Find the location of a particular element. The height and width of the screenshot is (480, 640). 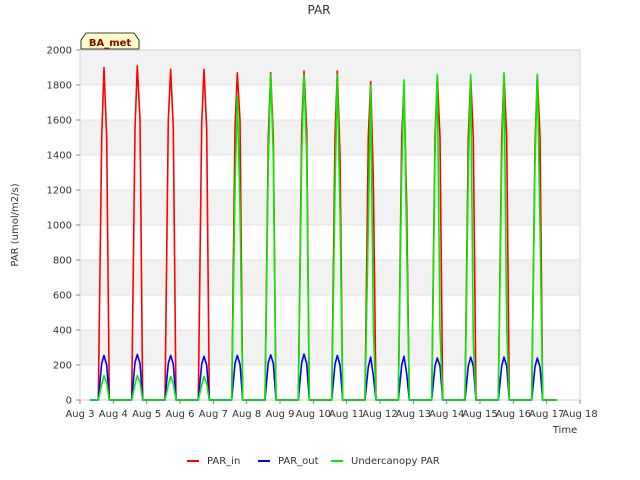

legend-label: Undercanopy PAR is located at coordinates (395, 461).